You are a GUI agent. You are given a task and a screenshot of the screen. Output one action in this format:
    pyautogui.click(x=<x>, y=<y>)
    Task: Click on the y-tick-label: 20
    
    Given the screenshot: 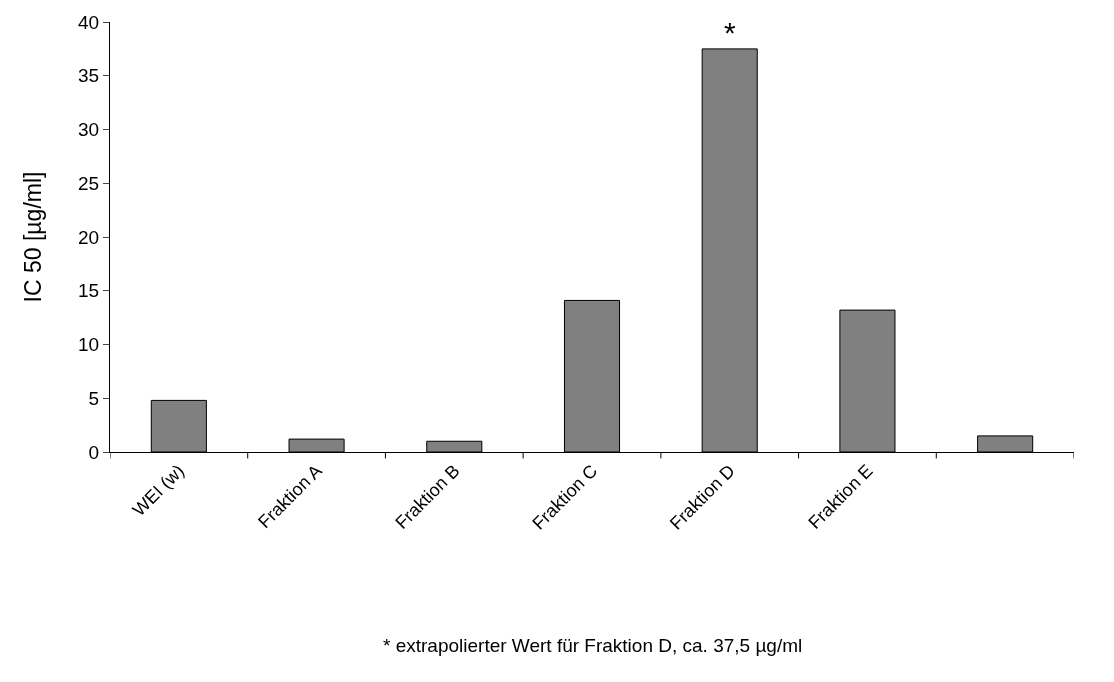 What is the action you would take?
    pyautogui.click(x=89, y=237)
    